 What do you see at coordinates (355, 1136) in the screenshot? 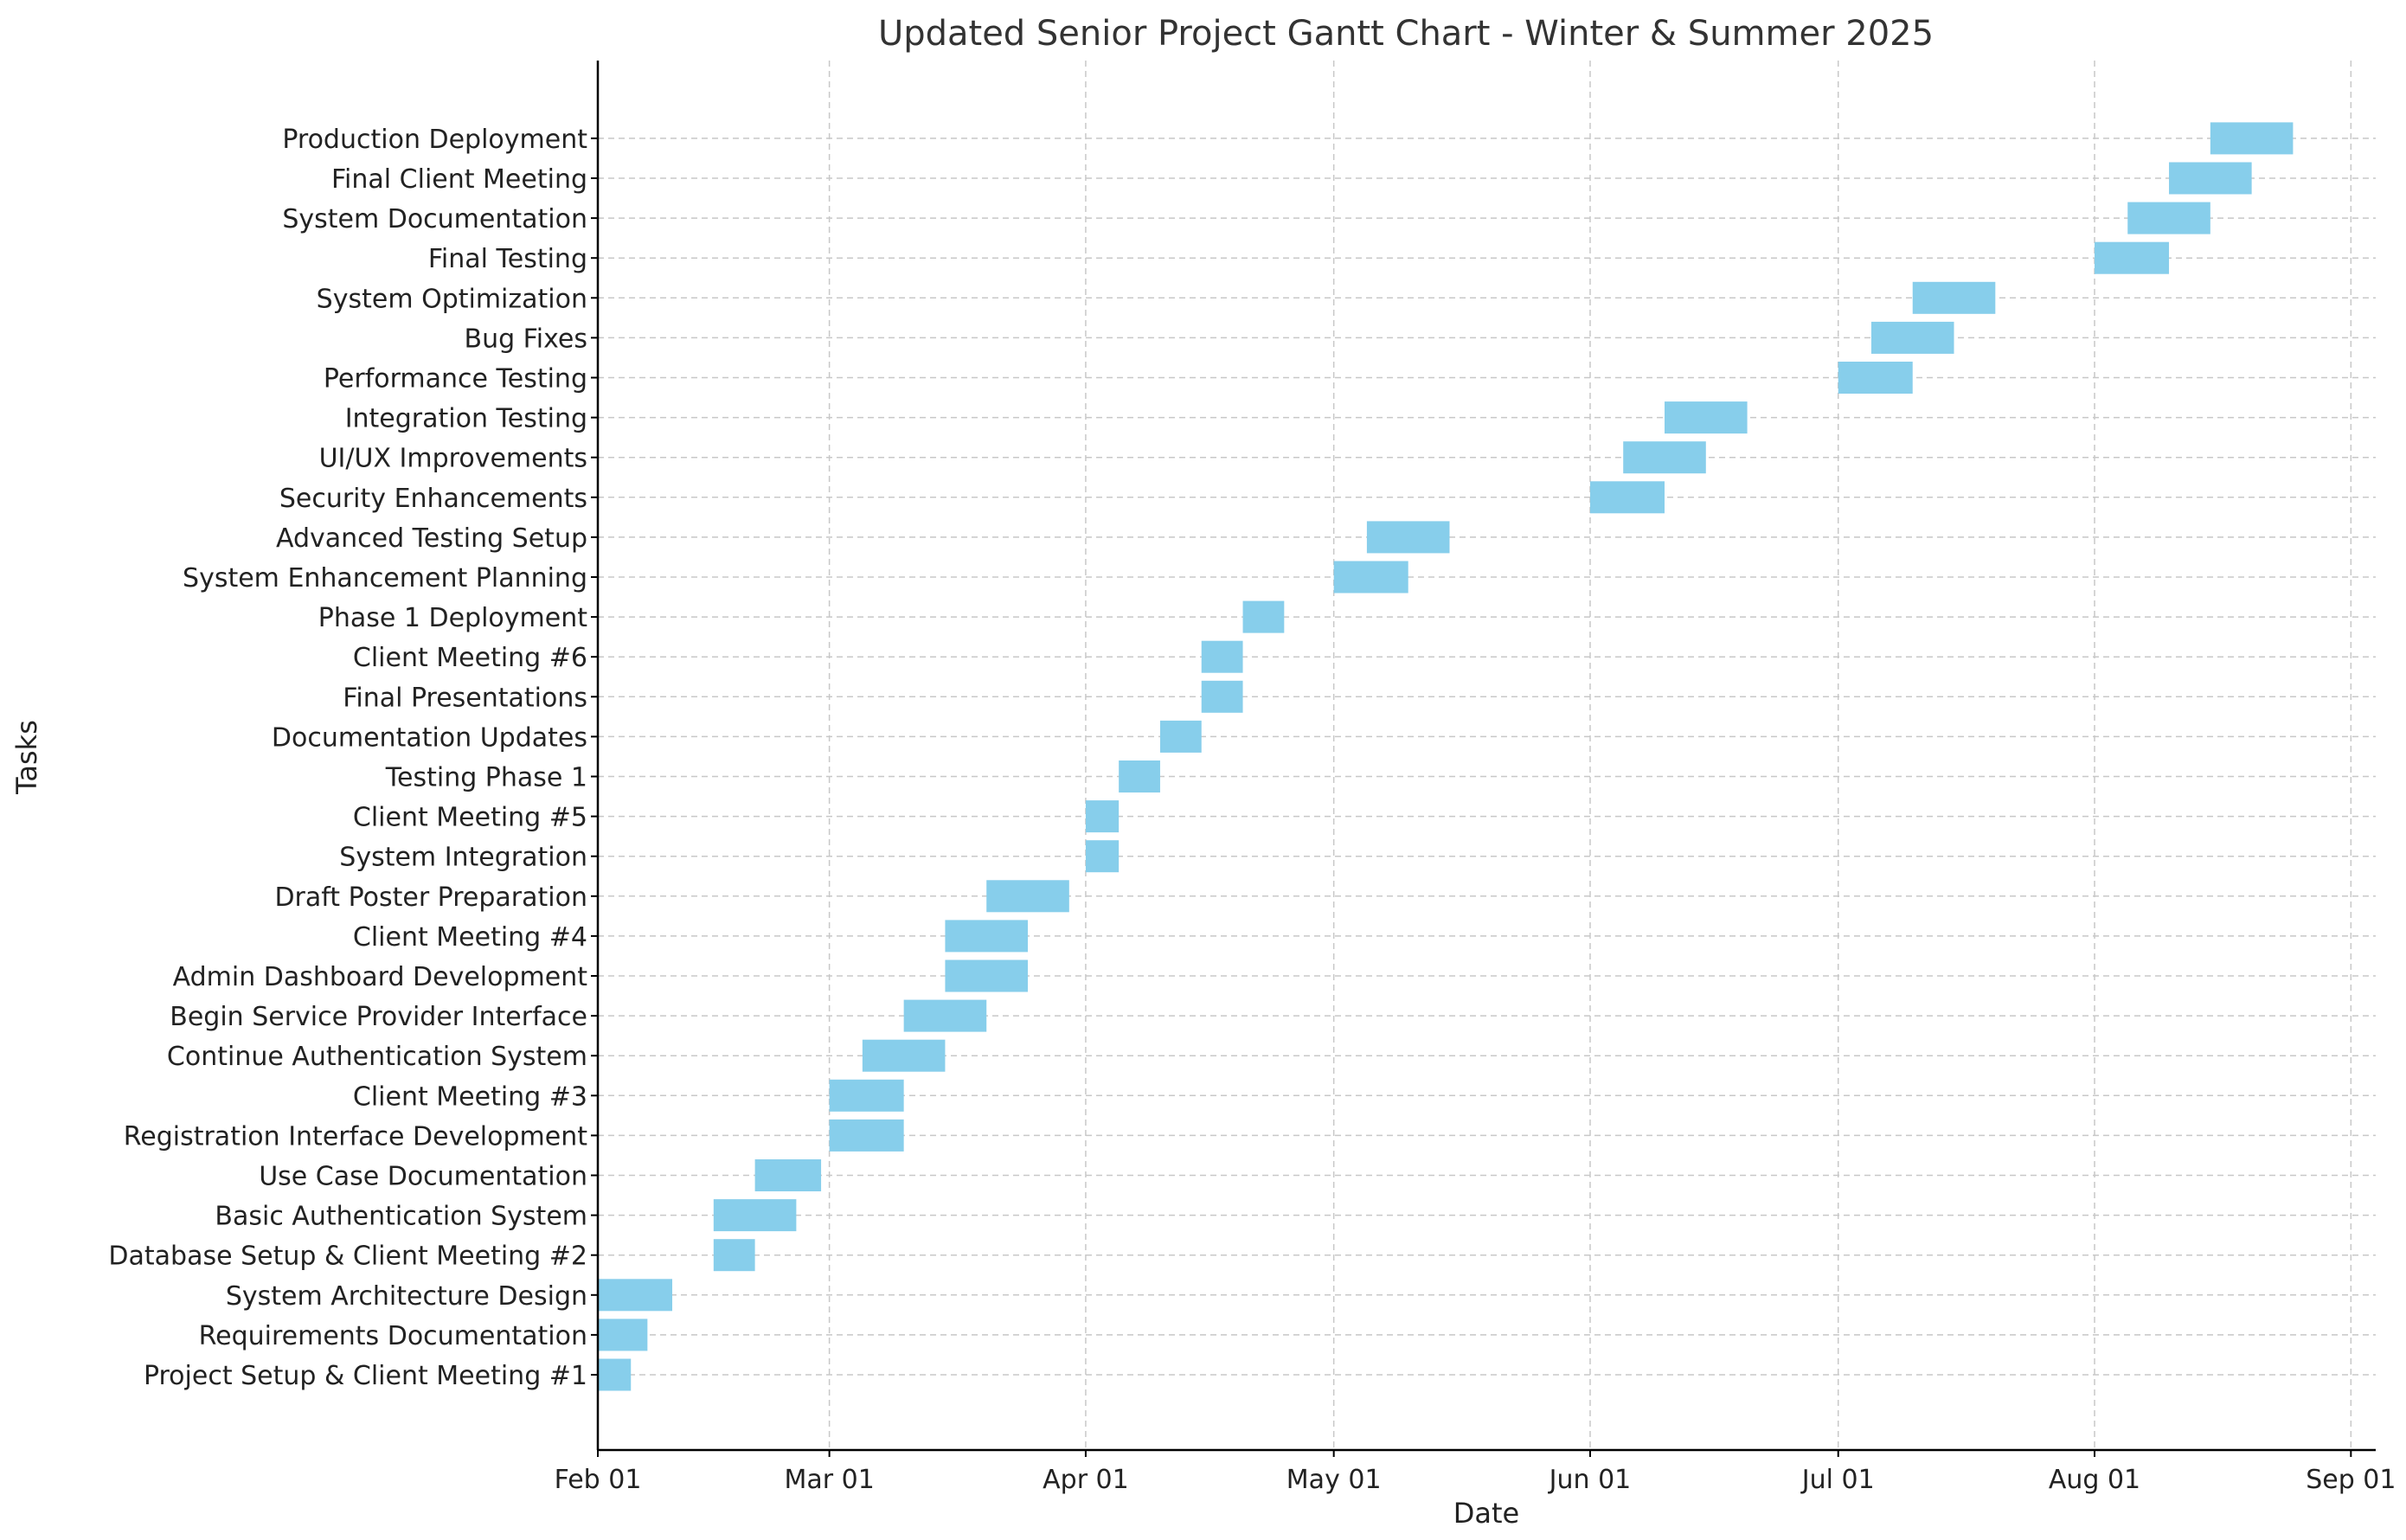
I see `task-label: Registration Interface Development` at bounding box center [355, 1136].